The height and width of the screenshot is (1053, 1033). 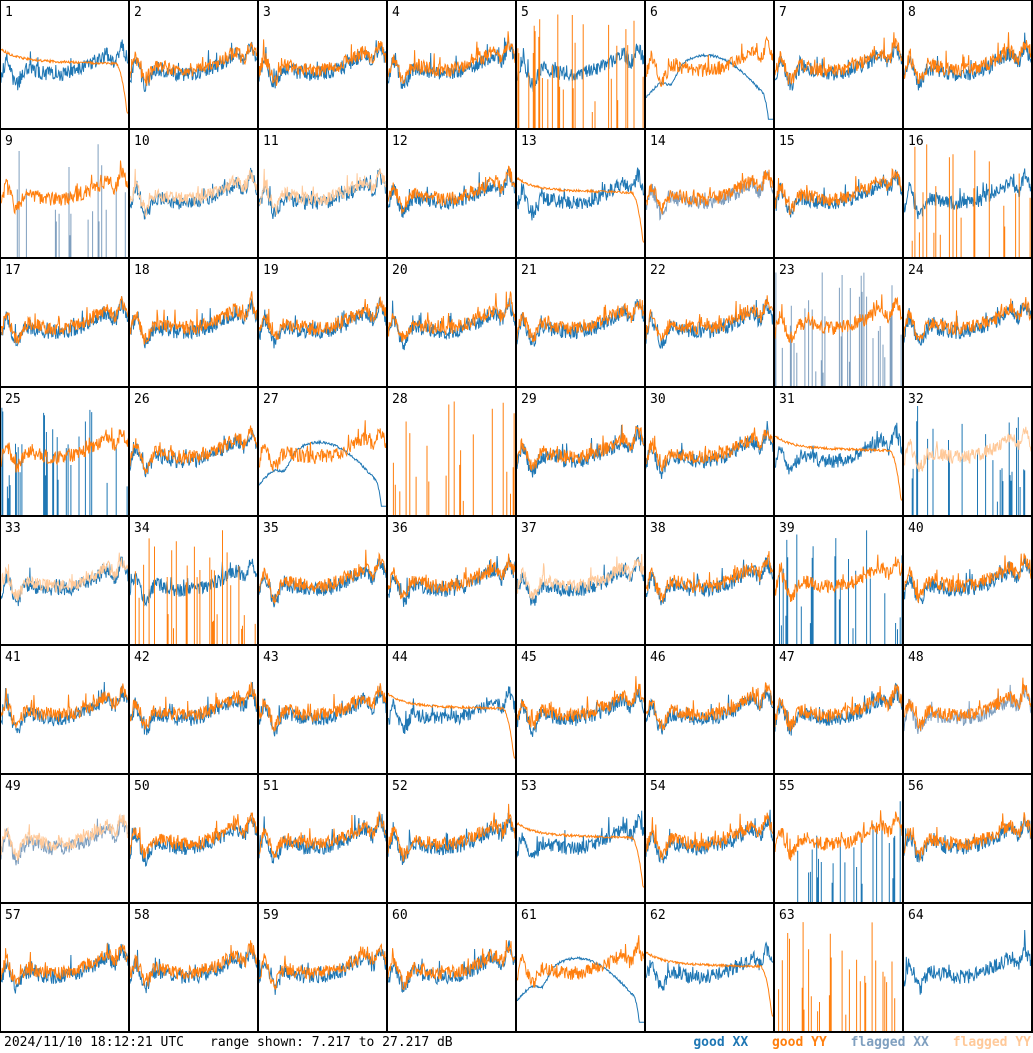 I want to click on panel-60: 60, so click(x=451, y=967).